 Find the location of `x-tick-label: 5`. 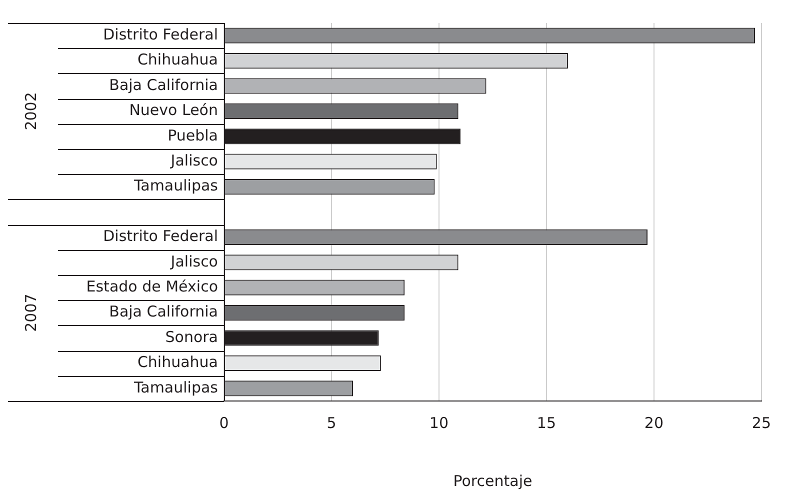

x-tick-label: 5 is located at coordinates (331, 423).